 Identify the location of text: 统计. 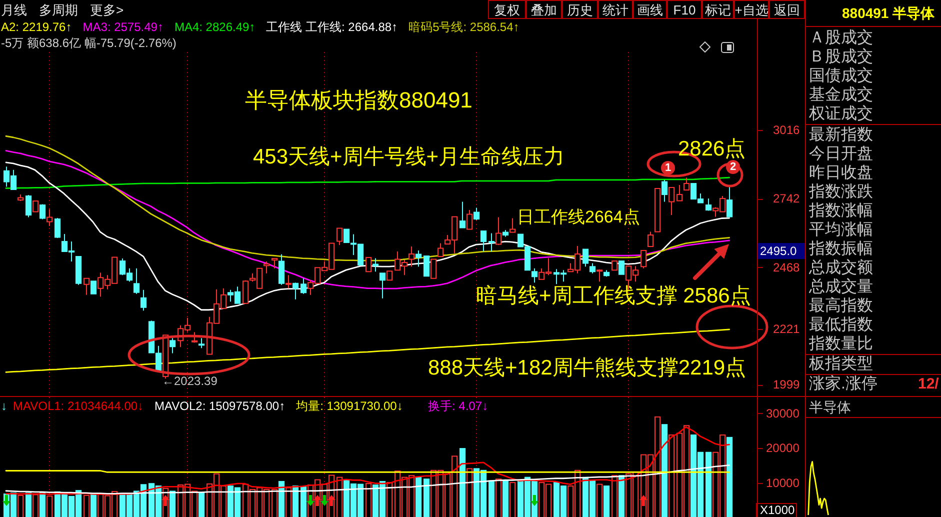
(615, 10).